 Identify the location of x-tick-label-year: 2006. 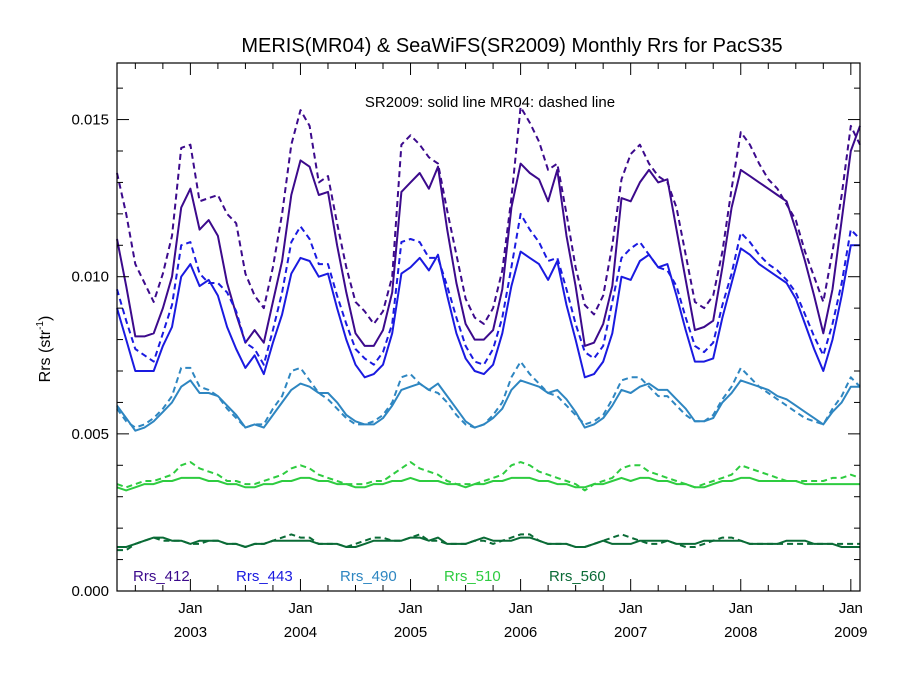
(520, 632).